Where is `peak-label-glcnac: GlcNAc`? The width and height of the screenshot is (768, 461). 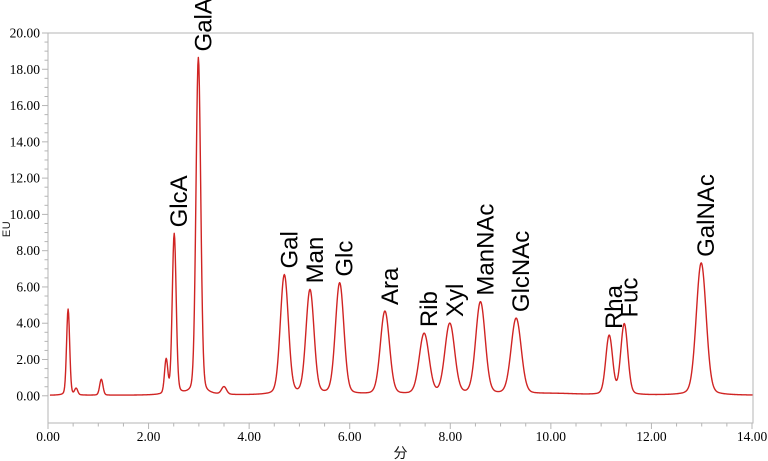 peak-label-glcnac: GlcNAc is located at coordinates (521, 271).